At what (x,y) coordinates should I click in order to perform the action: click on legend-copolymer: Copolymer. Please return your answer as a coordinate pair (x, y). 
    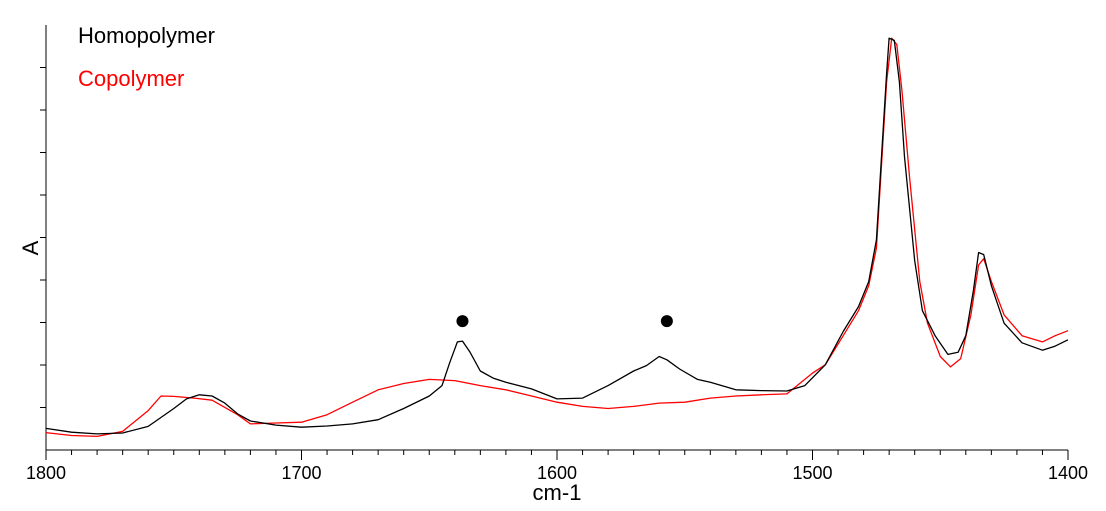
    Looking at the image, I should click on (131, 78).